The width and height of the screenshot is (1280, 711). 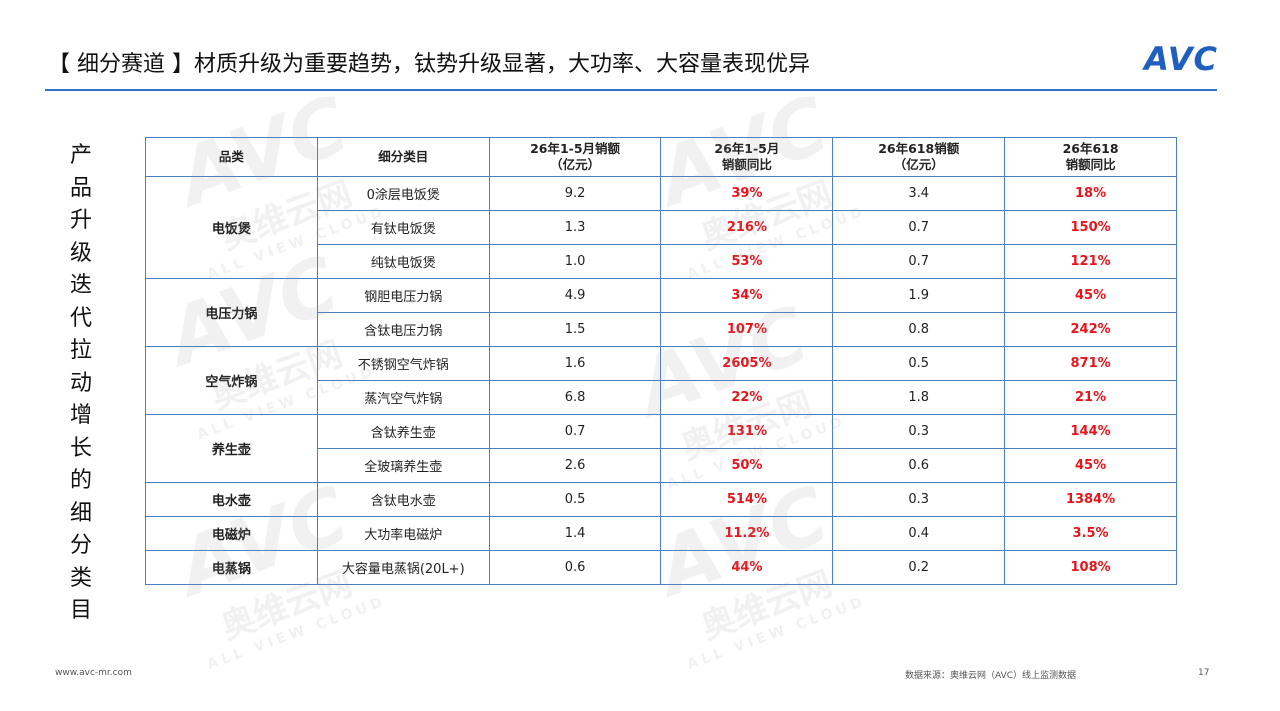 What do you see at coordinates (1090, 329) in the screenshot?
I see `value-cell: 242%` at bounding box center [1090, 329].